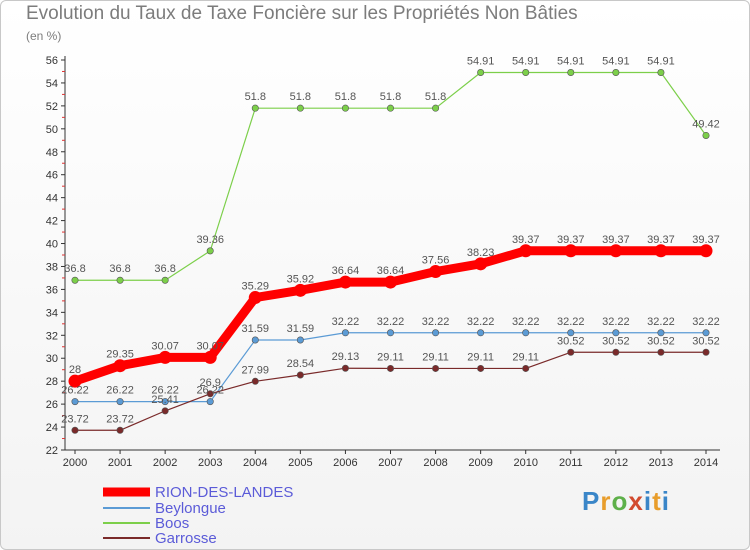 This screenshot has height=550, width=750. What do you see at coordinates (436, 261) in the screenshot?
I see `data-label: 37.56` at bounding box center [436, 261].